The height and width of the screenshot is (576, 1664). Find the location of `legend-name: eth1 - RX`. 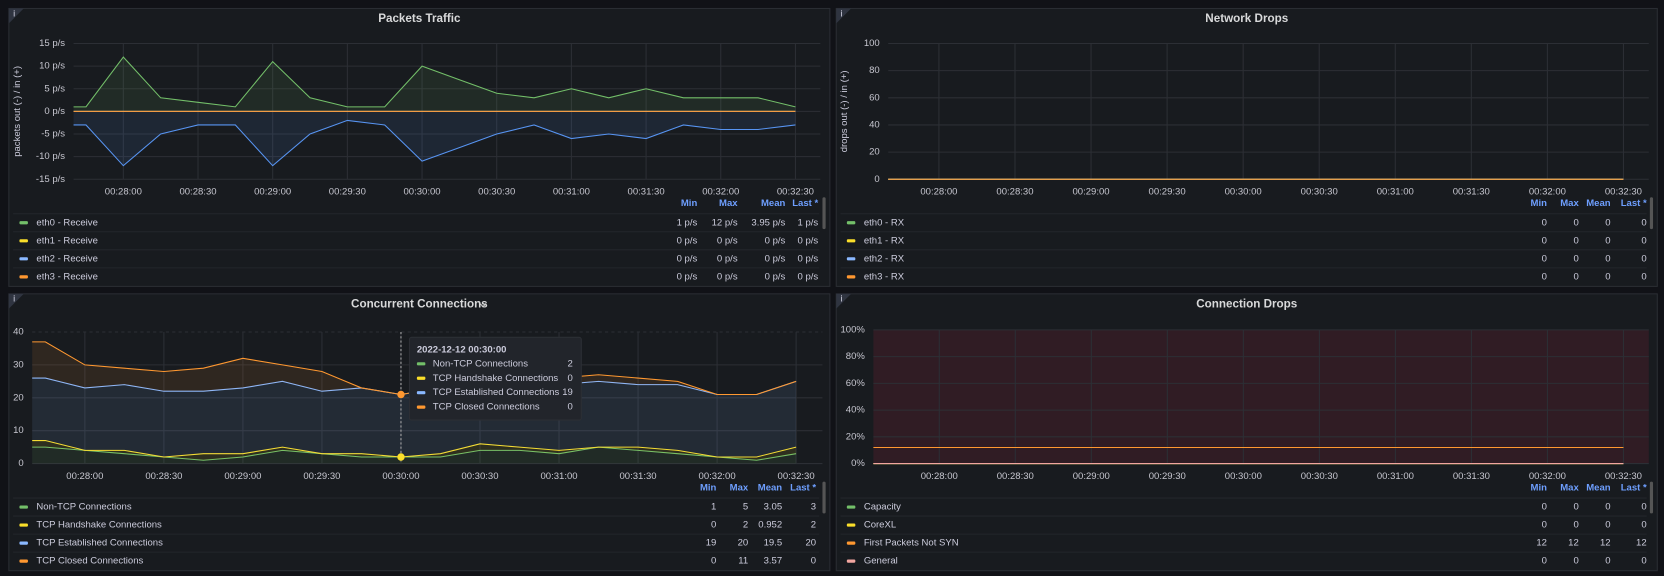

legend-name: eth1 - RX is located at coordinates (884, 240).